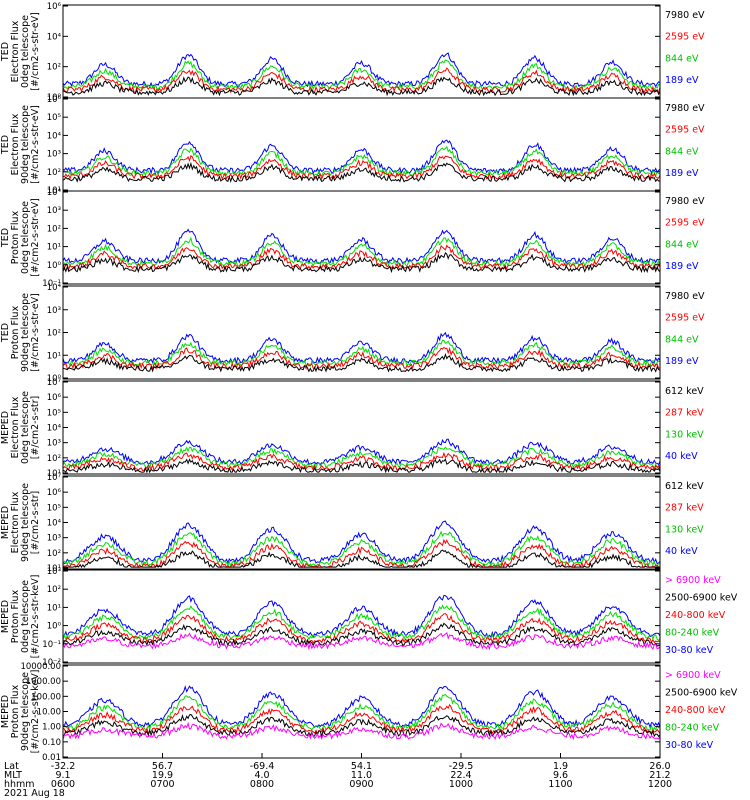 Image resolution: width=750 pixels, height=800 pixels. Describe the element at coordinates (34, 793) in the screenshot. I see `date-label: 2021 Aug 18` at that location.